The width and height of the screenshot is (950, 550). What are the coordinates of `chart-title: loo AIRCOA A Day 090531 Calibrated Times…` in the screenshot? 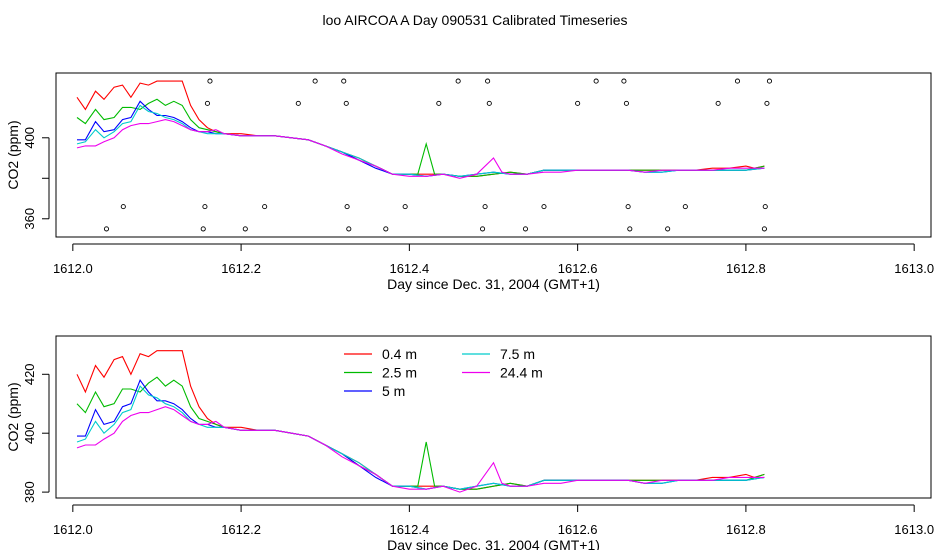 It's located at (475, 20).